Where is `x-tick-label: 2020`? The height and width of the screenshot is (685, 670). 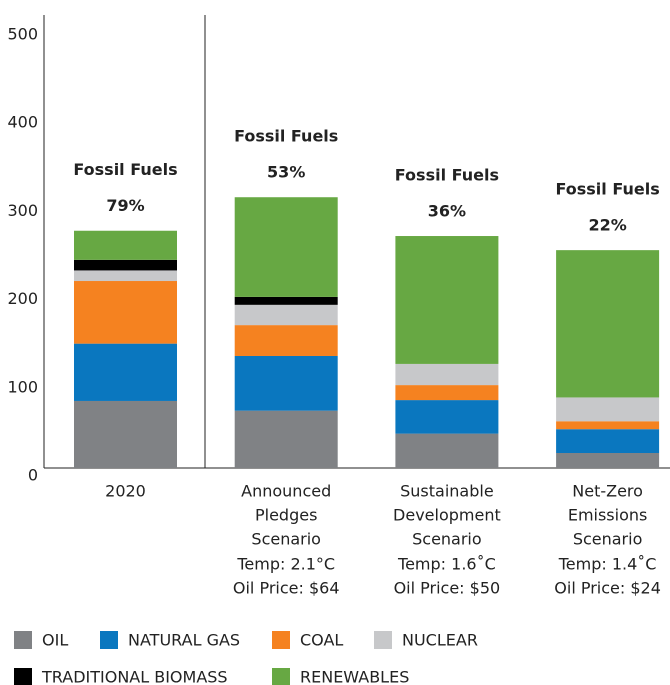 x-tick-label: 2020 is located at coordinates (125, 491).